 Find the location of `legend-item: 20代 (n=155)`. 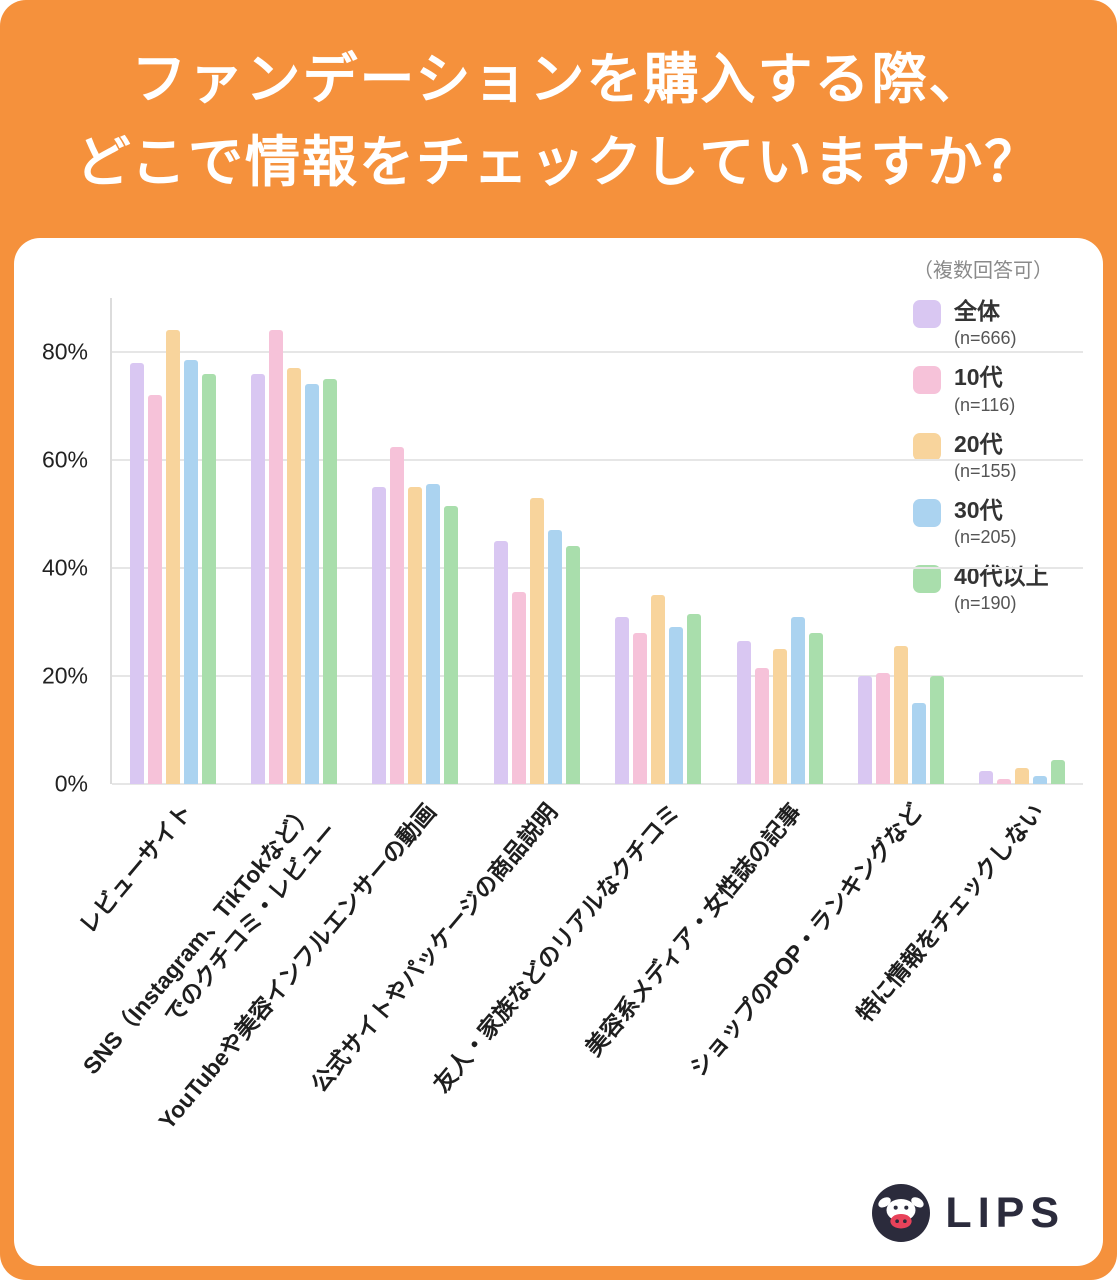

legend-item: 20代 (n=155) is located at coordinates (996, 456).